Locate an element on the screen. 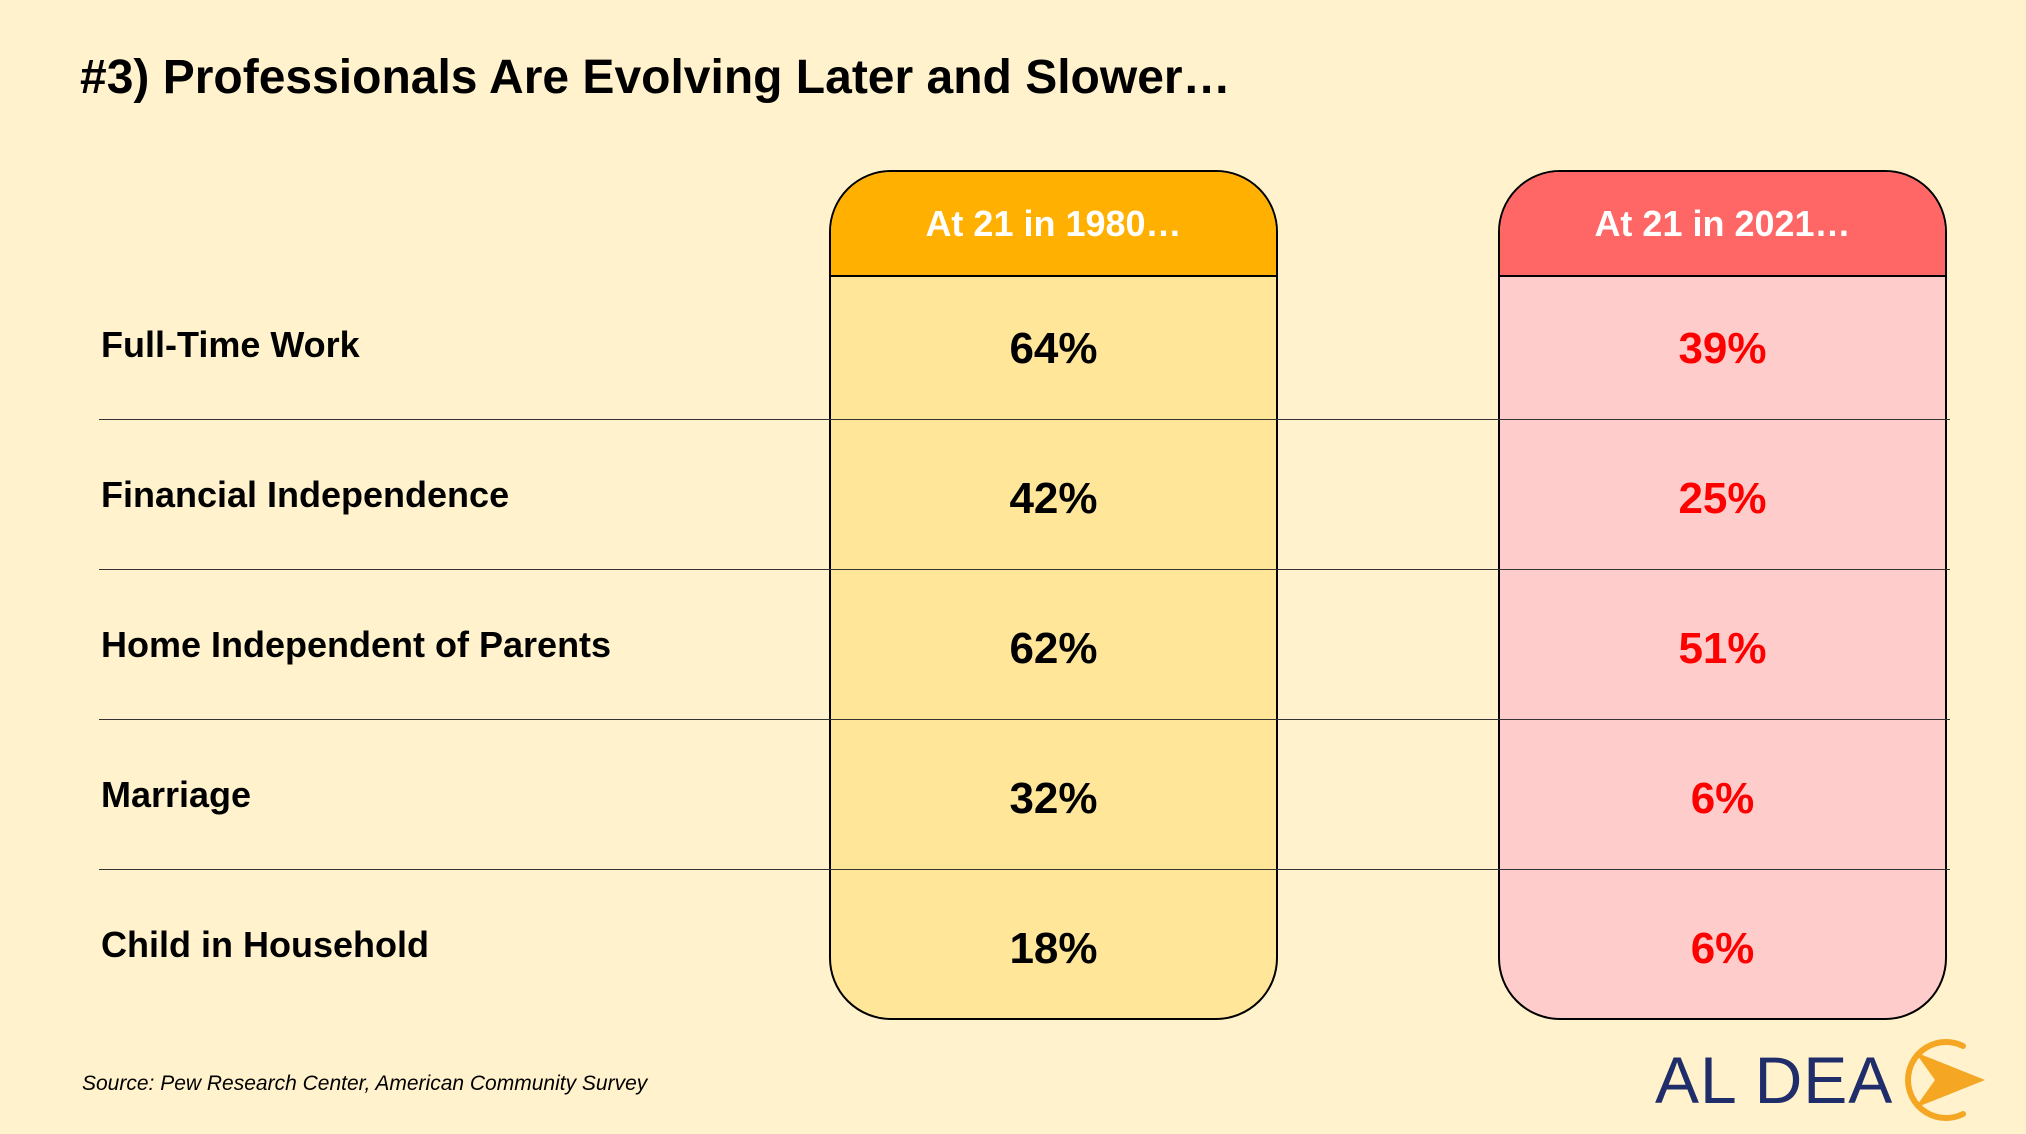  value-2021-marriage: 6% is located at coordinates (1722, 798).